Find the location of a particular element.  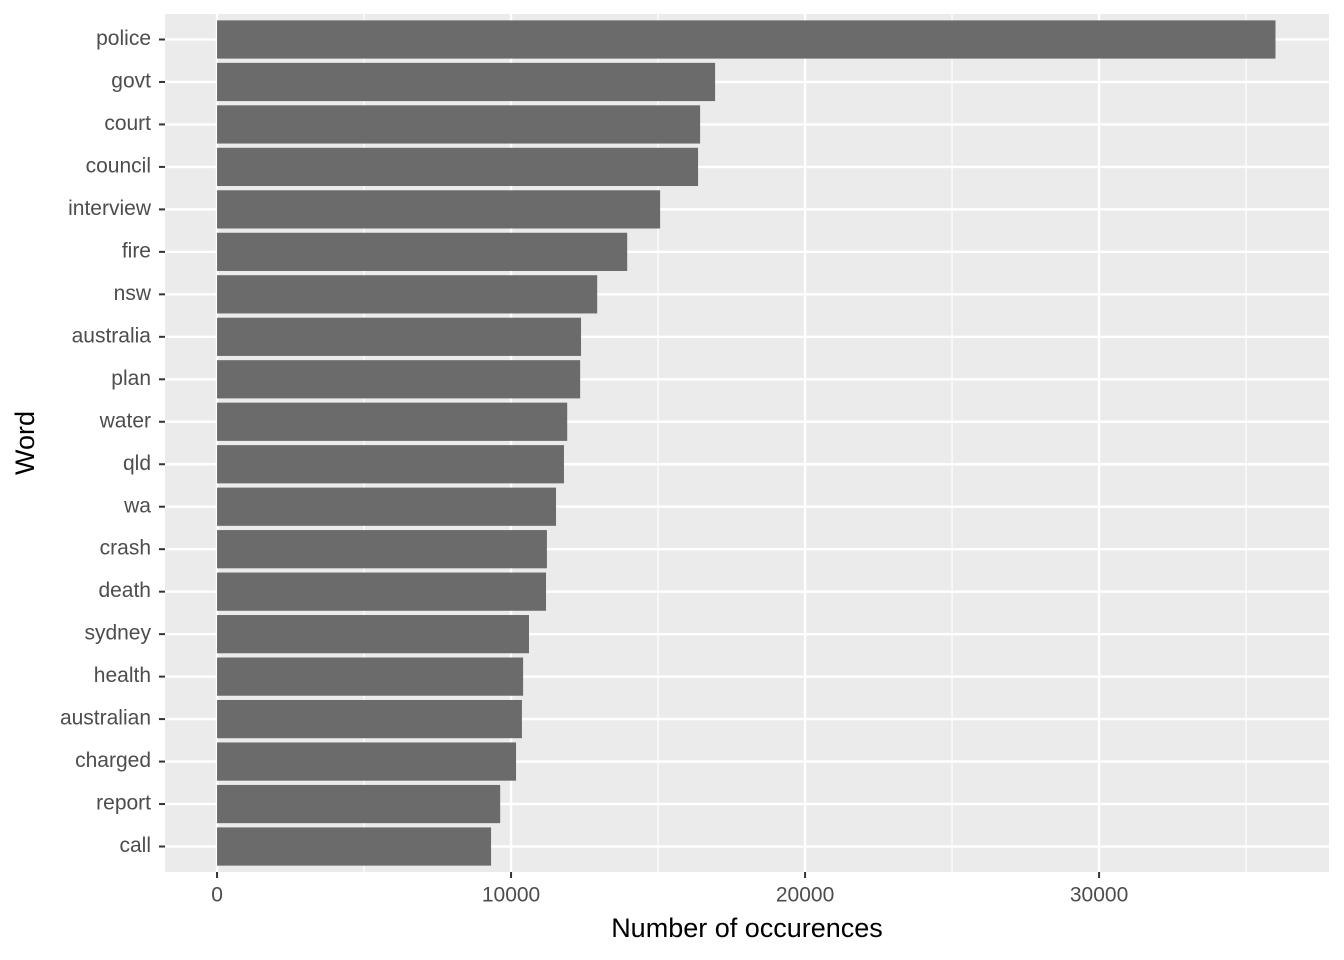

y-tick-label: crash is located at coordinates (125, 548).